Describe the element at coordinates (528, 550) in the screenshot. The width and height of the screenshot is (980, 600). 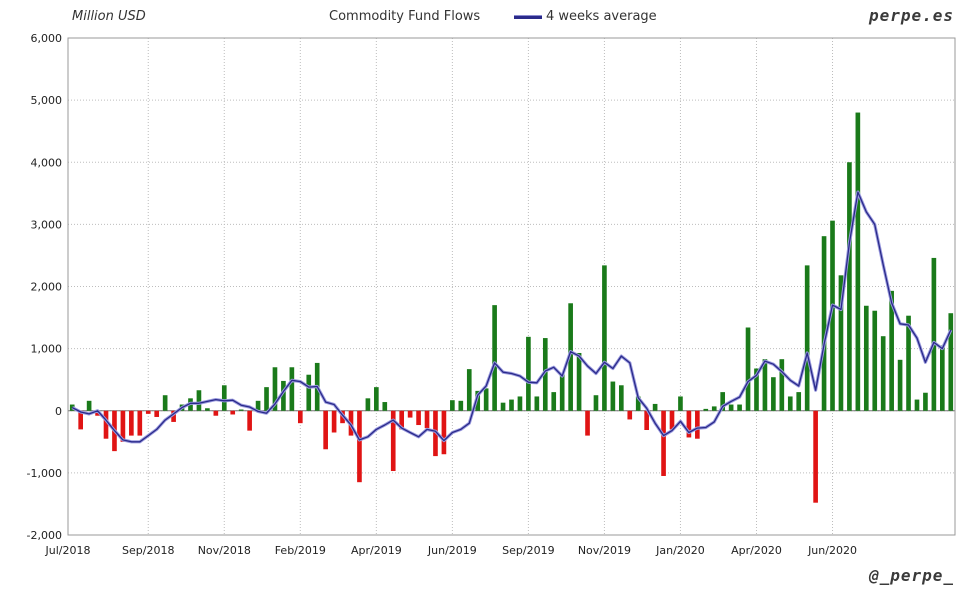
I see `x-tick-label: Sep/2019` at that location.